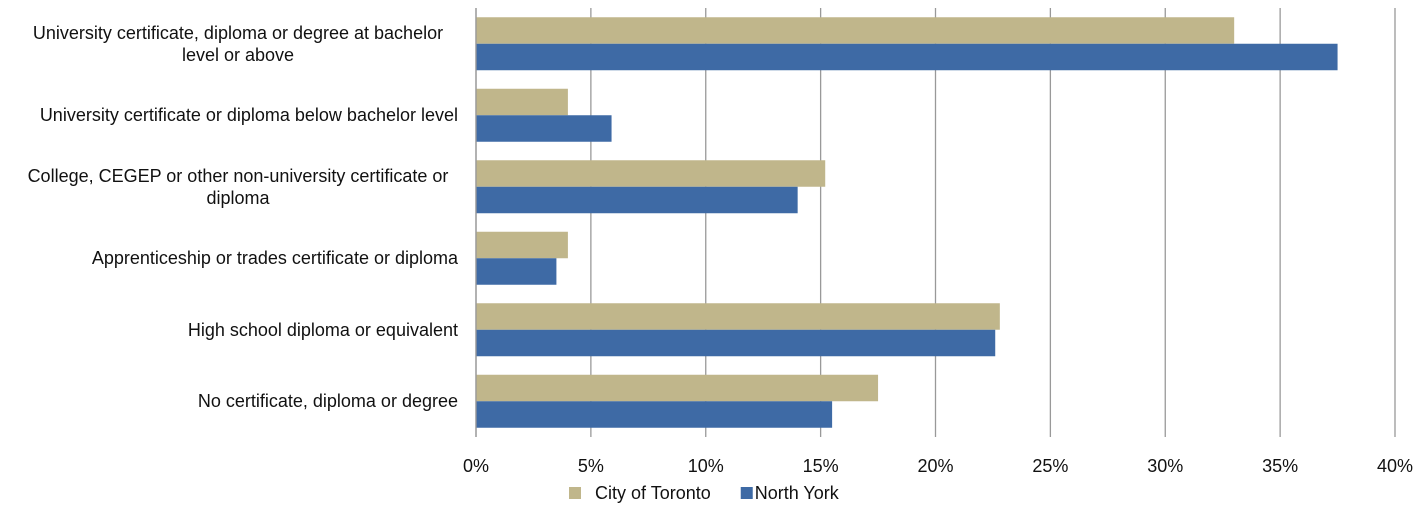 The width and height of the screenshot is (1416, 506). I want to click on x-tick-label: 20%, so click(935, 466).